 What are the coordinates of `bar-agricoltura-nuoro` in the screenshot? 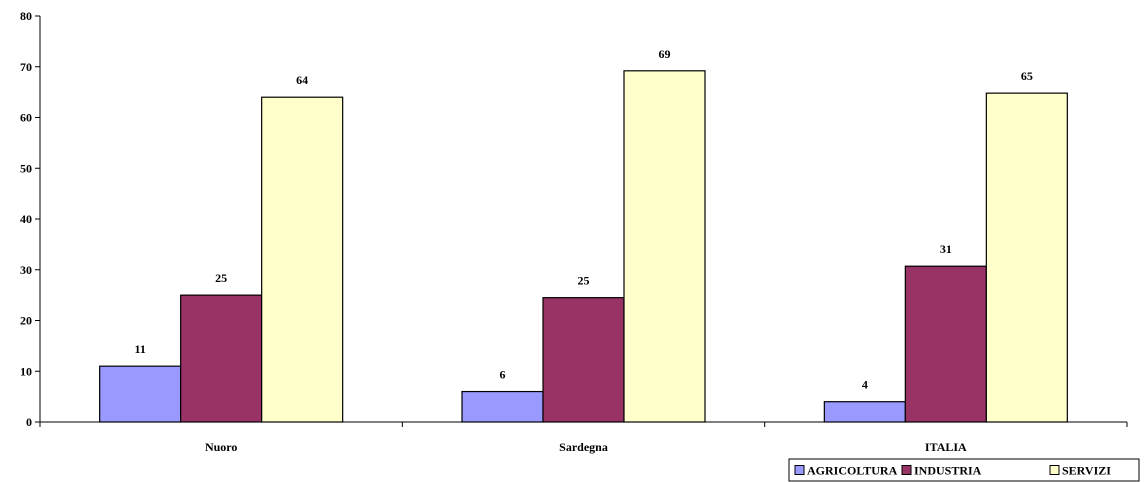 It's located at (140, 394).